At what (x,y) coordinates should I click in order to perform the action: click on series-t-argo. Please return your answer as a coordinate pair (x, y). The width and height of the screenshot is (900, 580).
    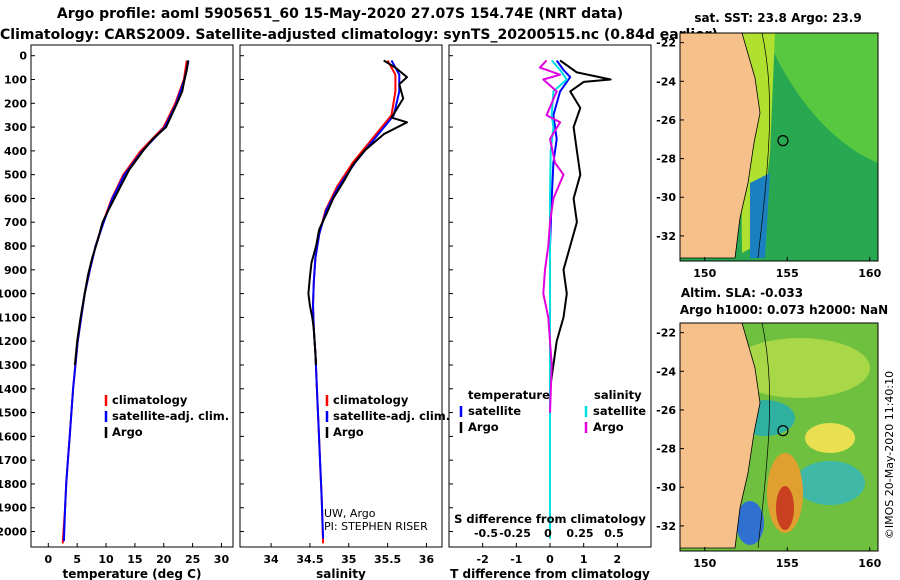
    Looking at the image, I should click on (580, 248).